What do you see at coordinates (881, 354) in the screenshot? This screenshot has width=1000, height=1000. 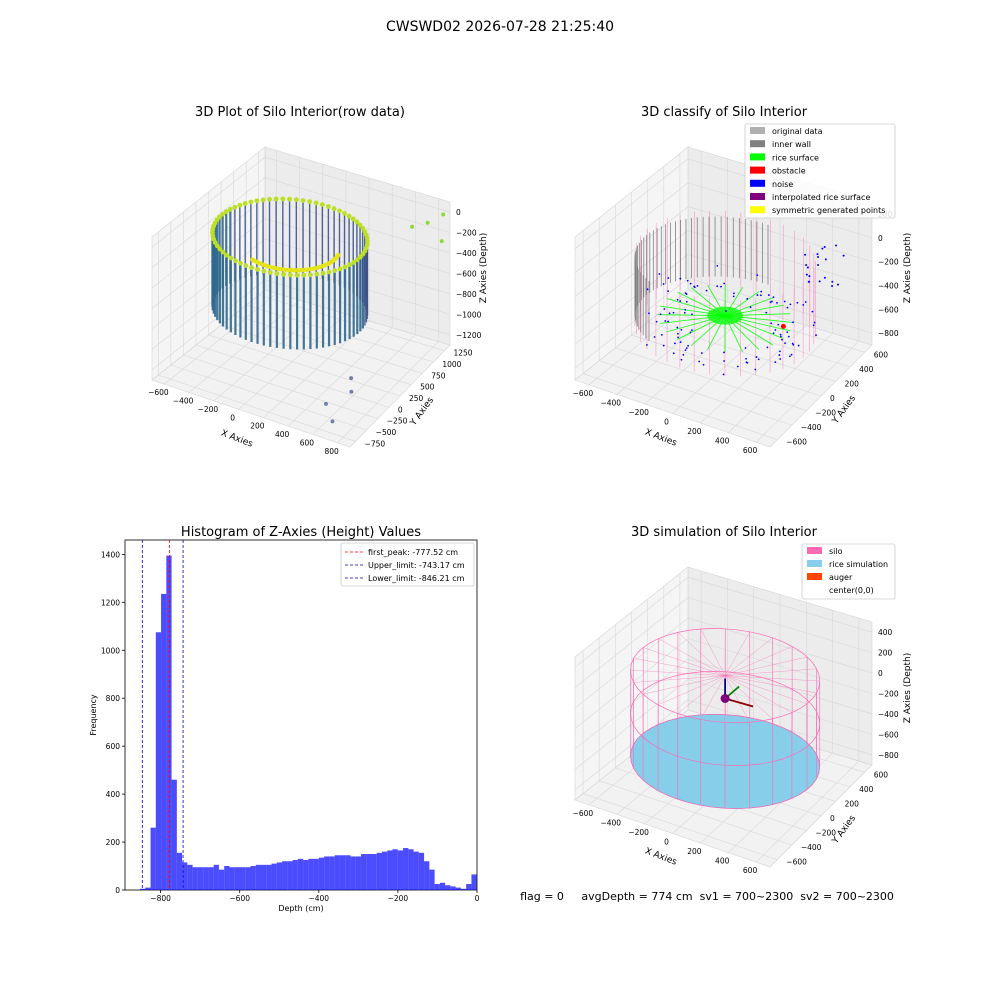 I see `panel2-ytick-label: 600` at bounding box center [881, 354].